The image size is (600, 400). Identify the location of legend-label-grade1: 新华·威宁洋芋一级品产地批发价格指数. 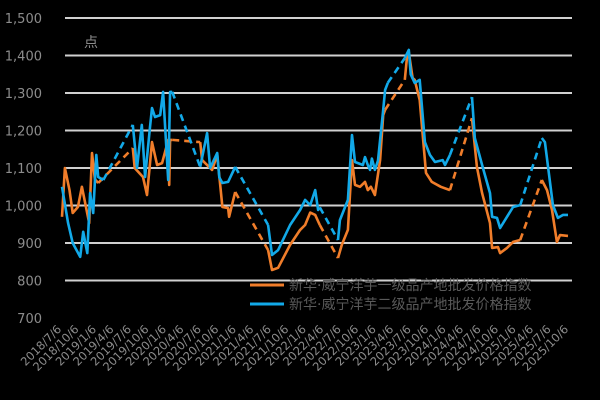
(410, 285).